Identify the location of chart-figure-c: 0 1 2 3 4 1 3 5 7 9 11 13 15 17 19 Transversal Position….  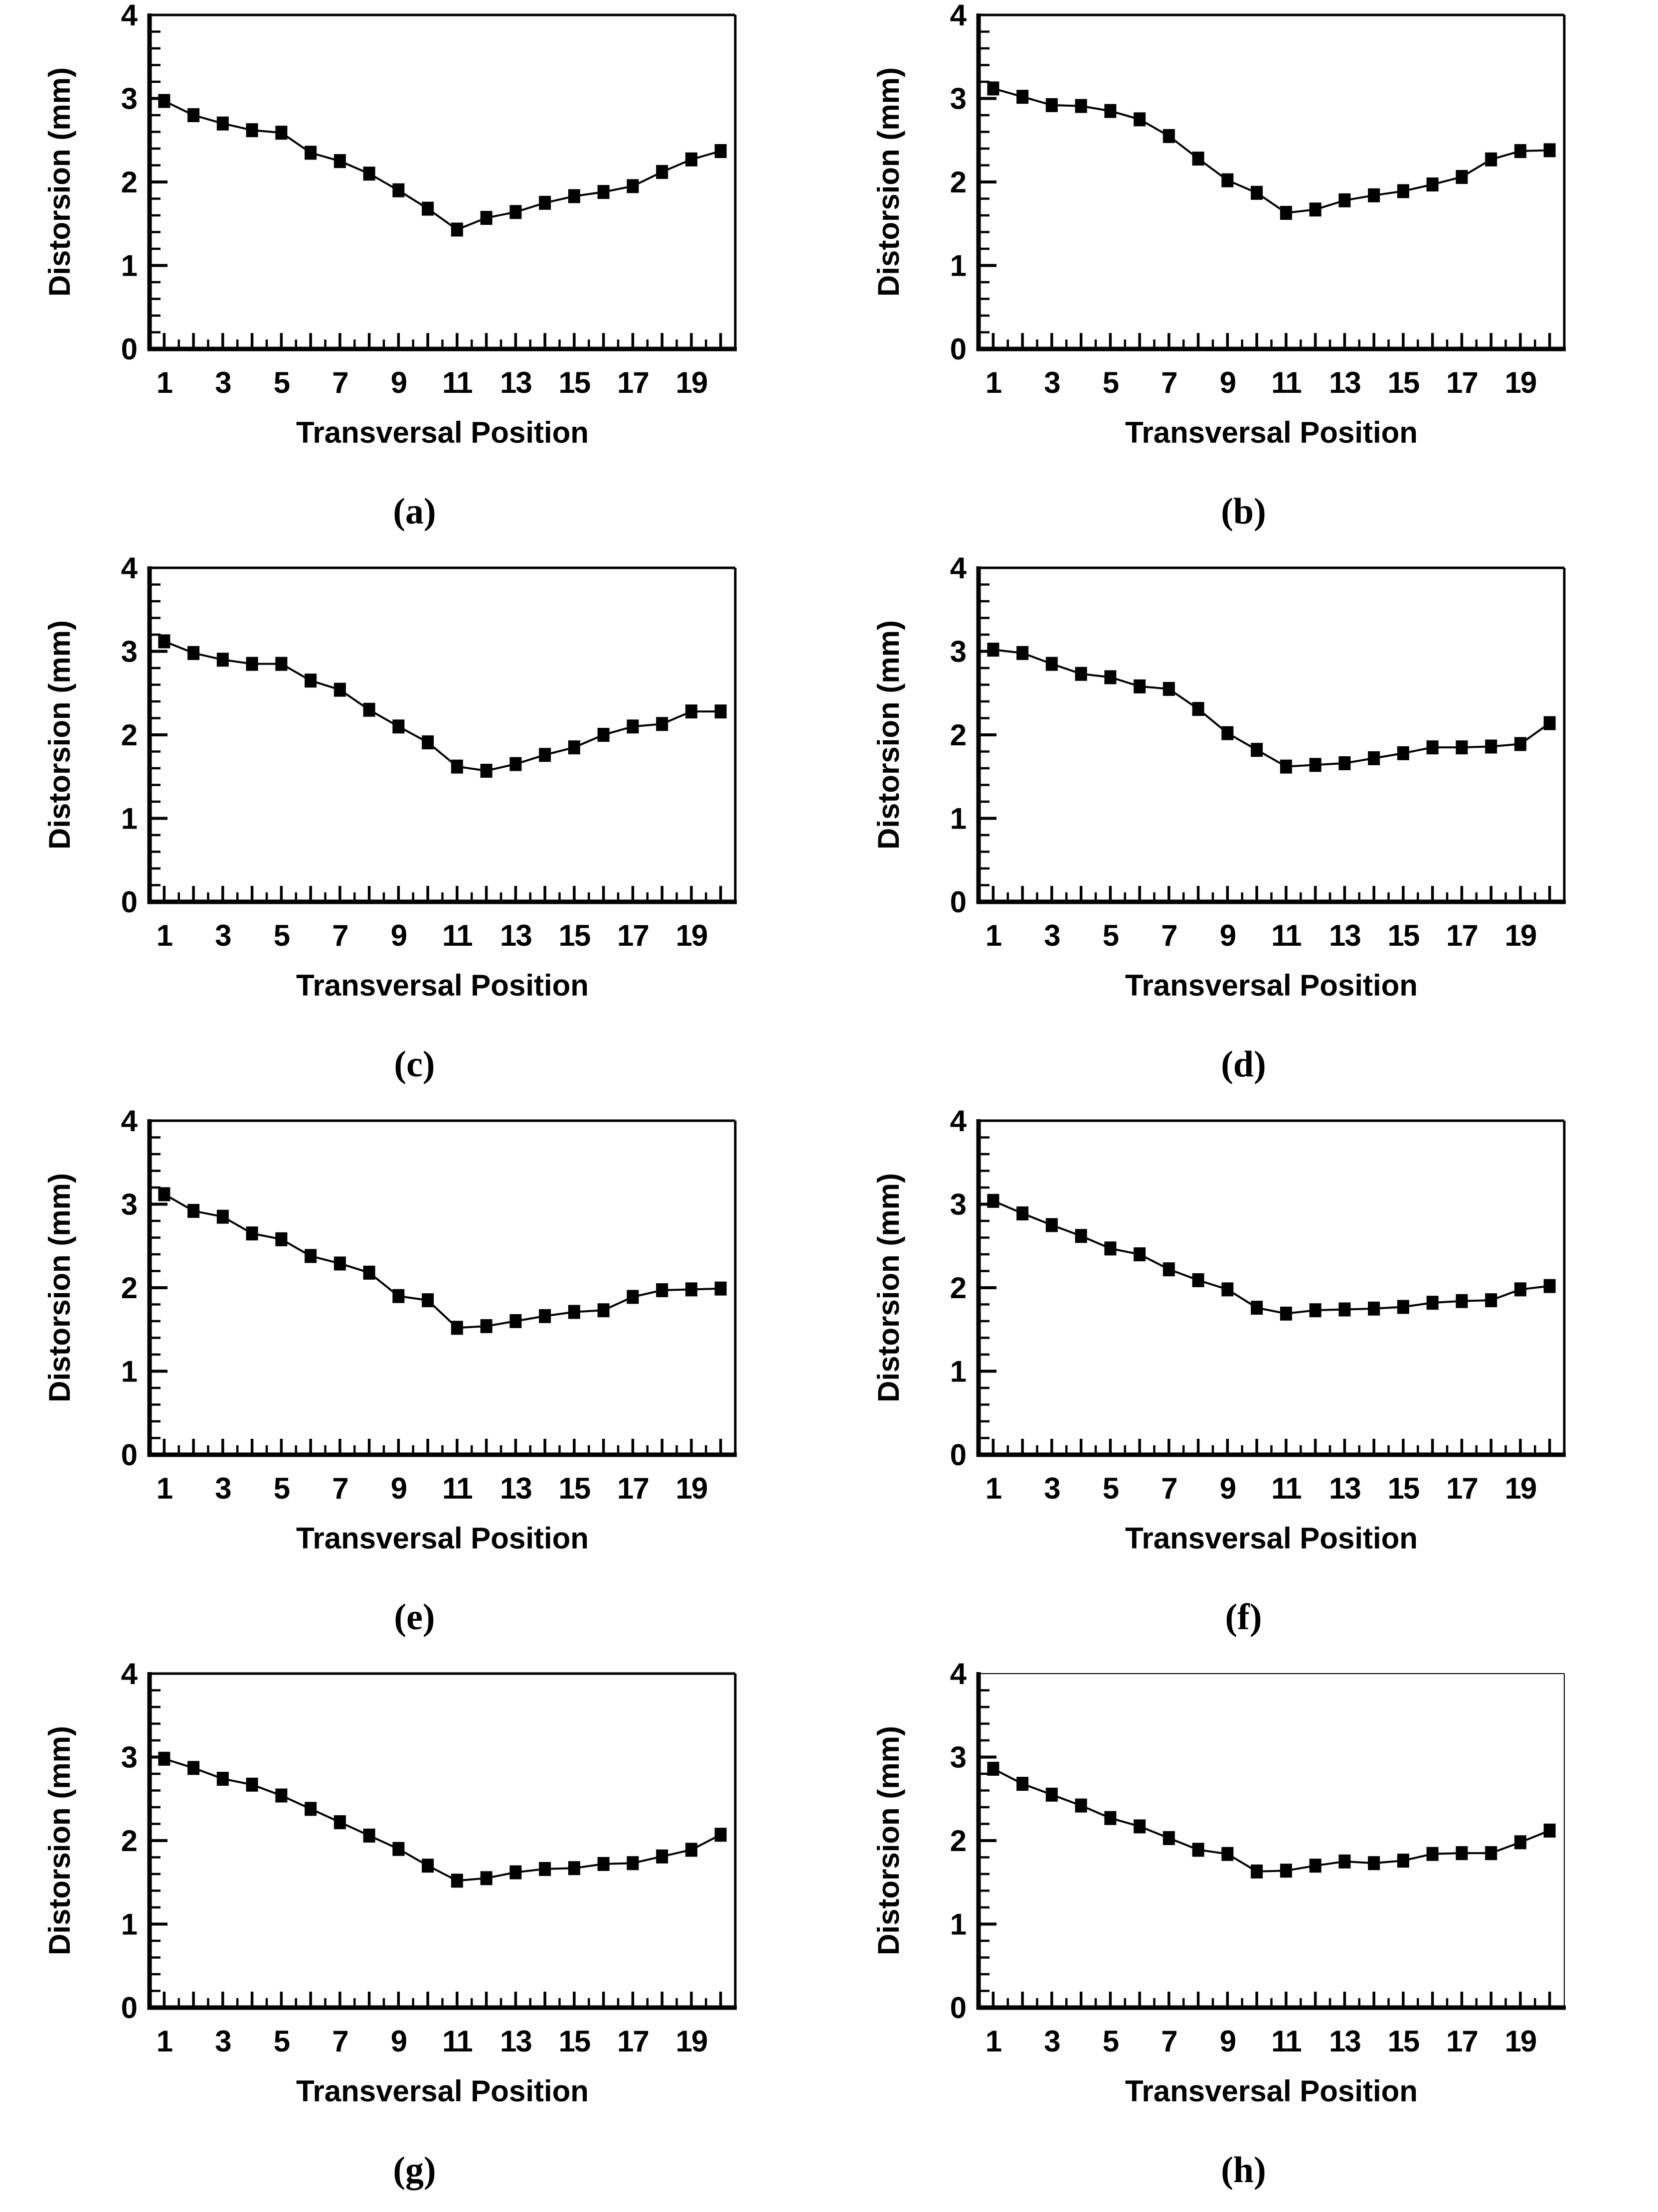
(414, 829).